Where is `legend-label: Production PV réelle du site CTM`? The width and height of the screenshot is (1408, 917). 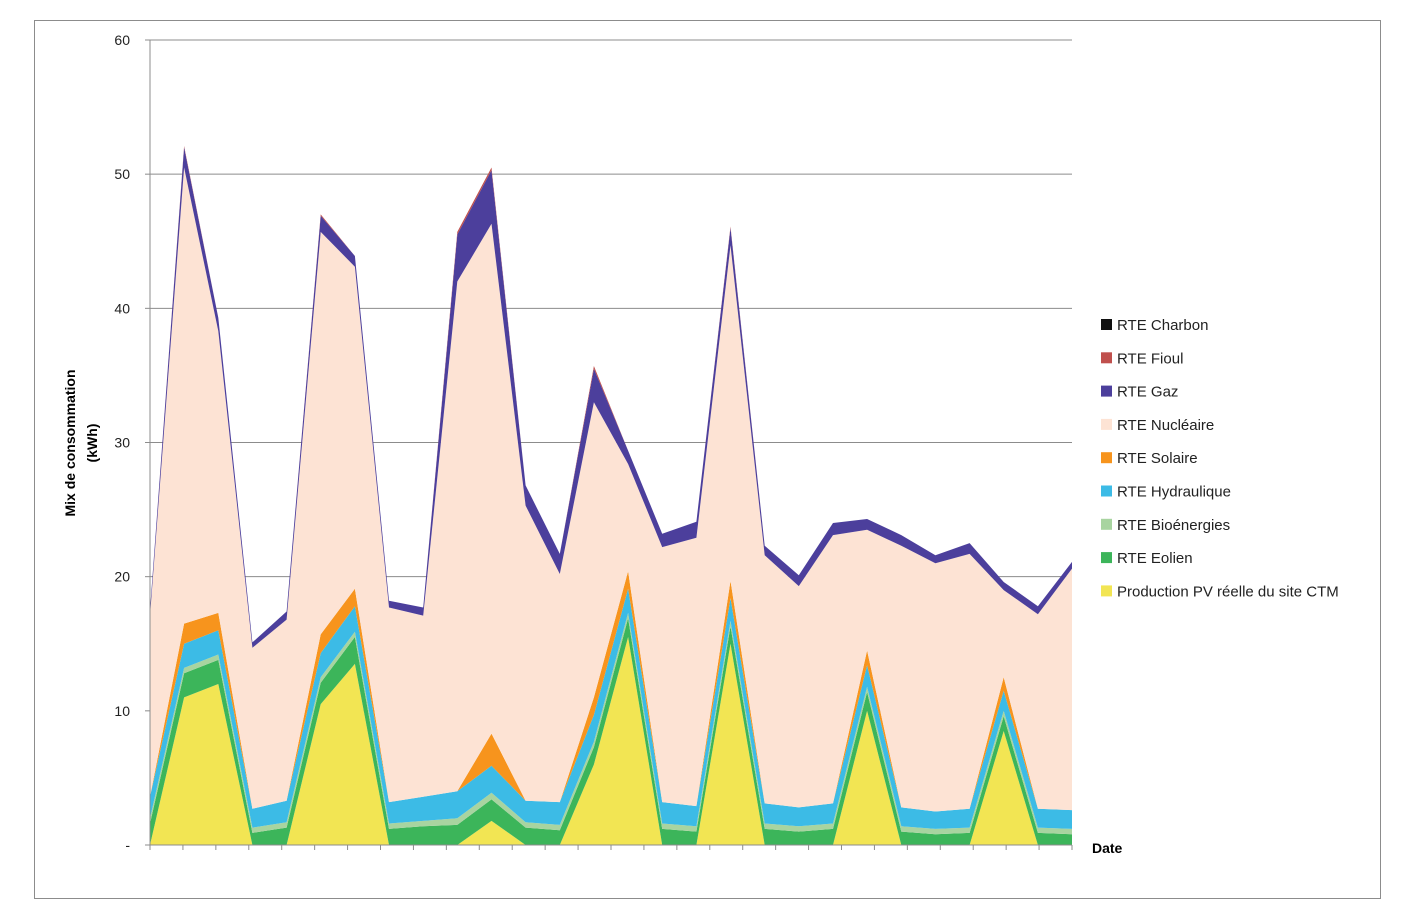 legend-label: Production PV réelle du site CTM is located at coordinates (1228, 591).